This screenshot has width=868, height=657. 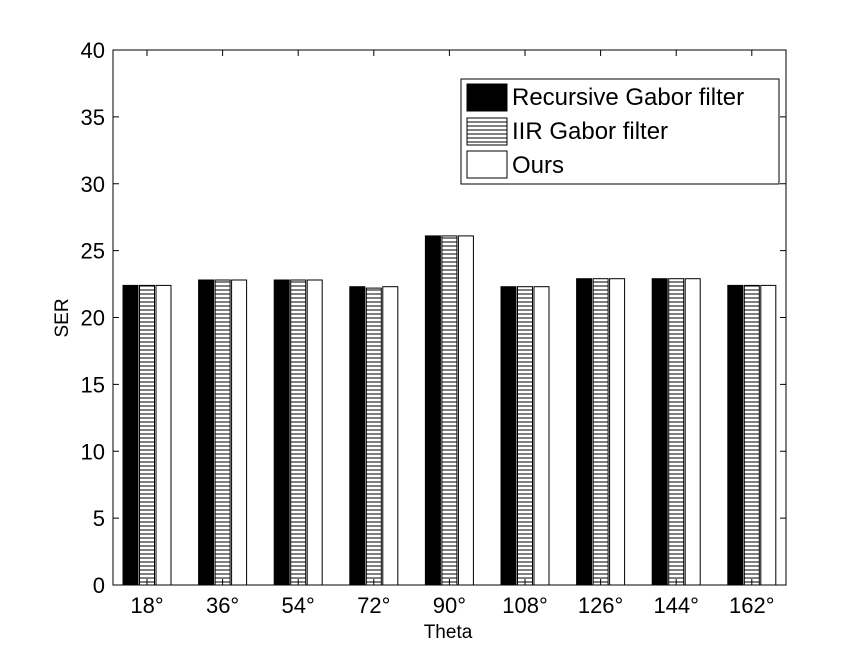 What do you see at coordinates (487, 164) in the screenshot?
I see `legend-swatch-ours` at bounding box center [487, 164].